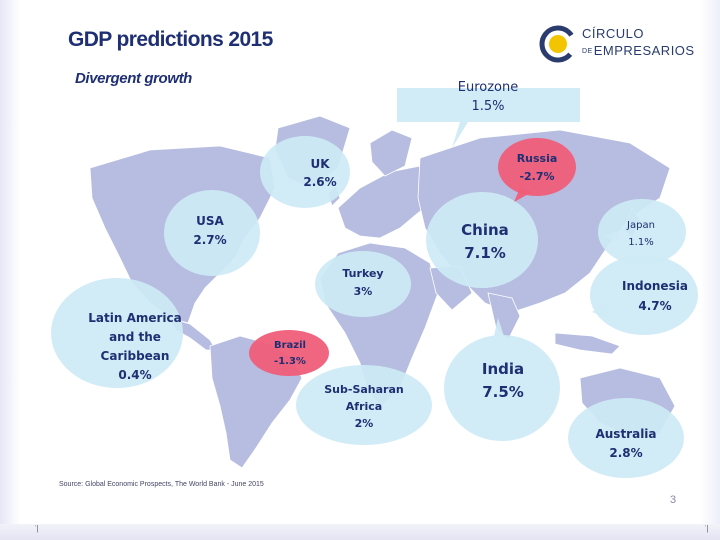  Describe the element at coordinates (601, 310) in the screenshot. I see `indonesia-pointer` at that location.